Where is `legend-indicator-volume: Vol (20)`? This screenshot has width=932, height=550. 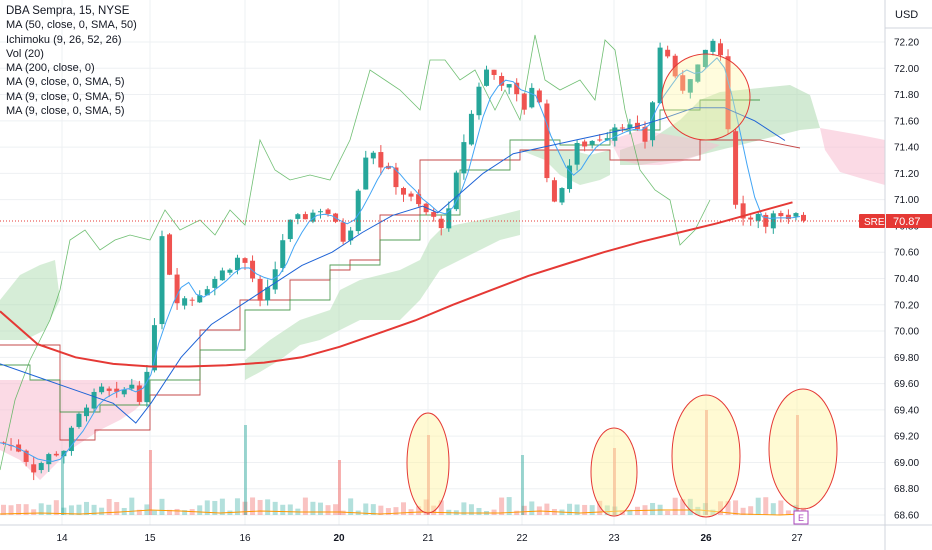 legend-indicator-volume: Vol (20) is located at coordinates (25, 53).